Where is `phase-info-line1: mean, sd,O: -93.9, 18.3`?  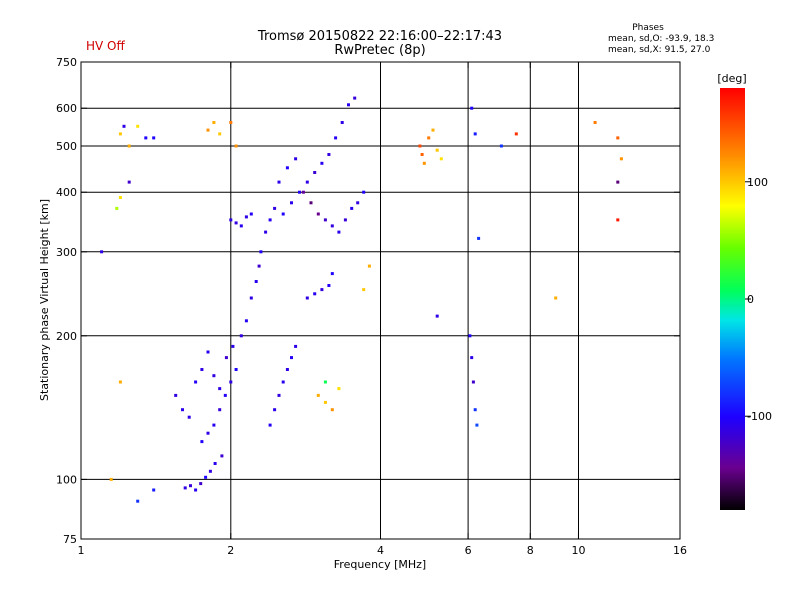
phase-info-line1: mean, sd,O: -93.9, 18.3 is located at coordinates (661, 39).